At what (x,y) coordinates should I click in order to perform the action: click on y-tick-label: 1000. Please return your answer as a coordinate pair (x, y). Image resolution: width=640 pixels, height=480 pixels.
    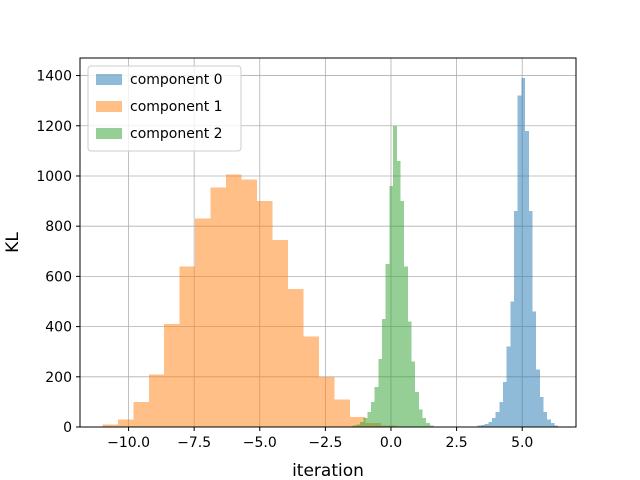
    Looking at the image, I should click on (54, 177).